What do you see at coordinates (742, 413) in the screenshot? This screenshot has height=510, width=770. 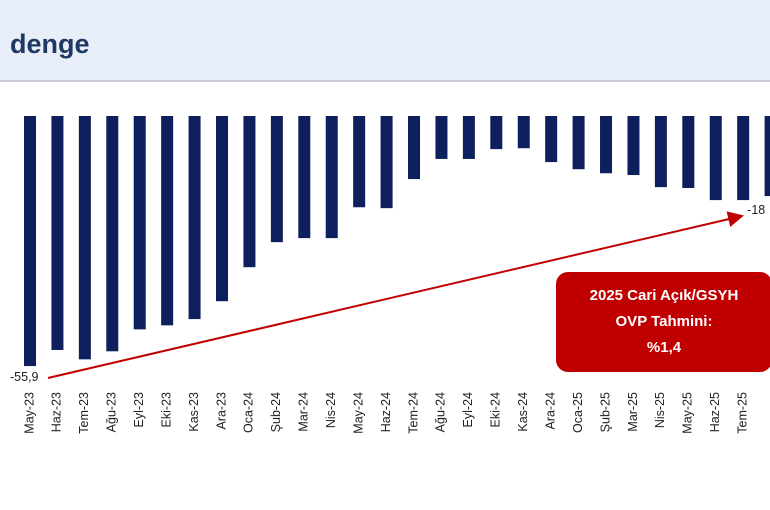 I see `x-tick-label: Tem-25` at bounding box center [742, 413].